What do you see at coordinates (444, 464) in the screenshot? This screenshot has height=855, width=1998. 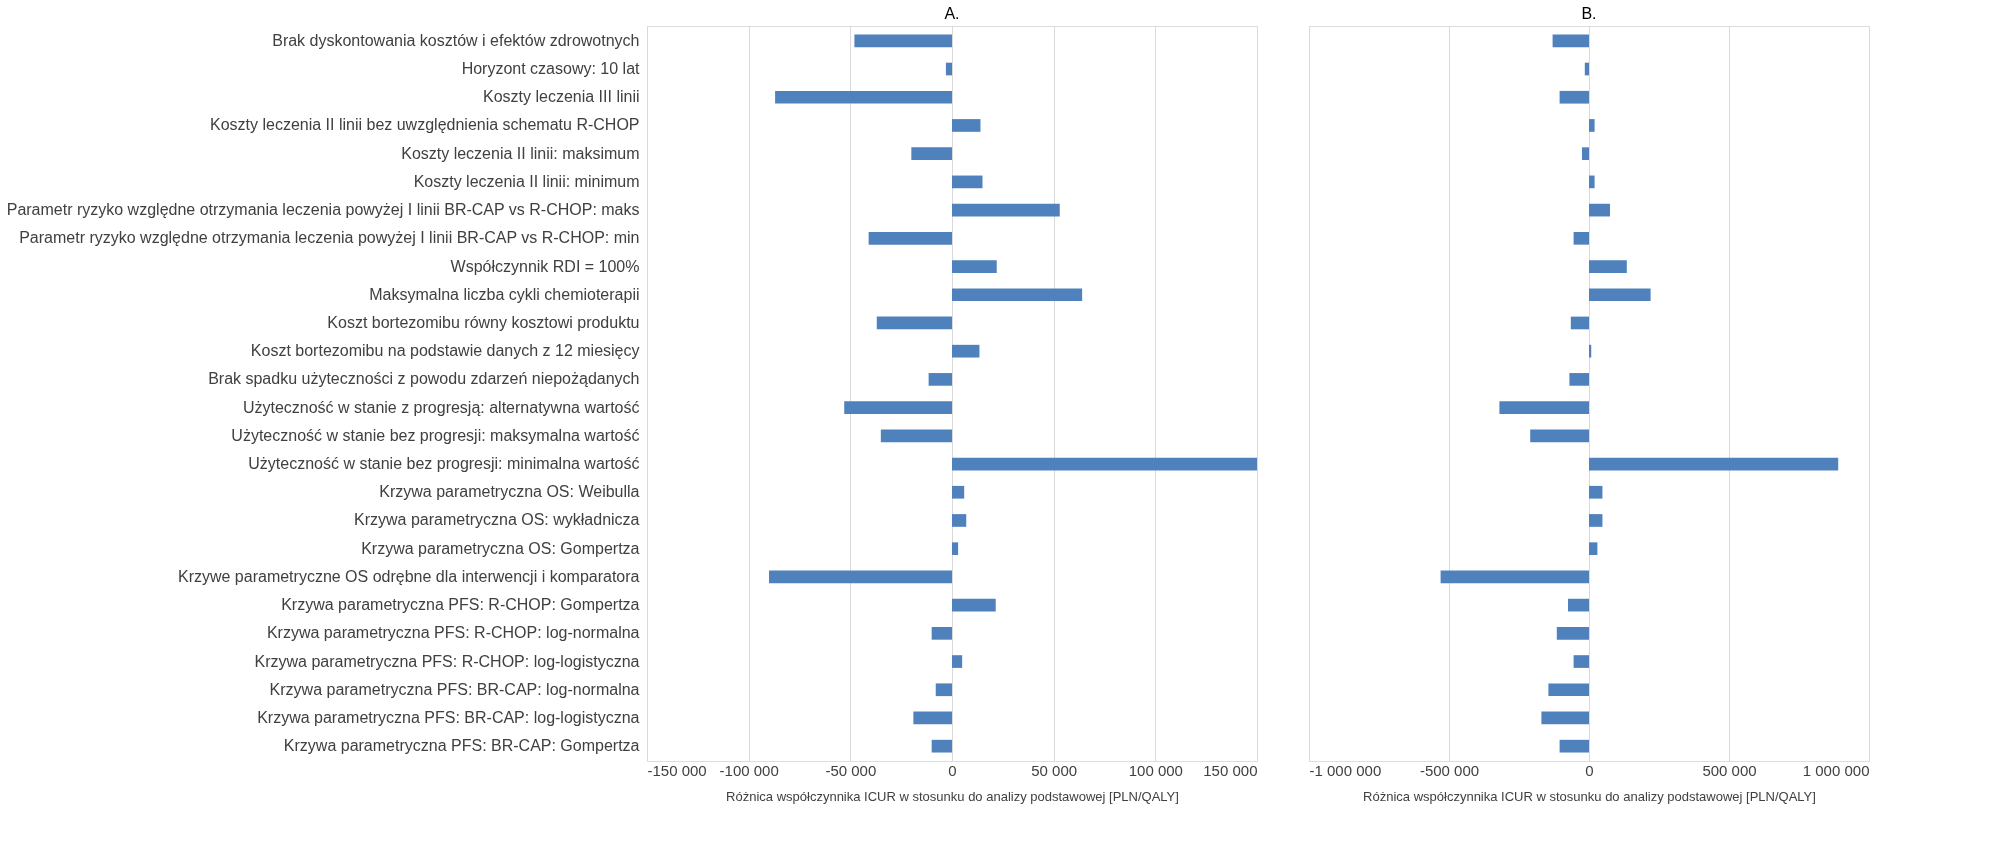 I see `y-tick-label: Użyteczność w stanie bez progresji: minimalna wartość` at bounding box center [444, 464].